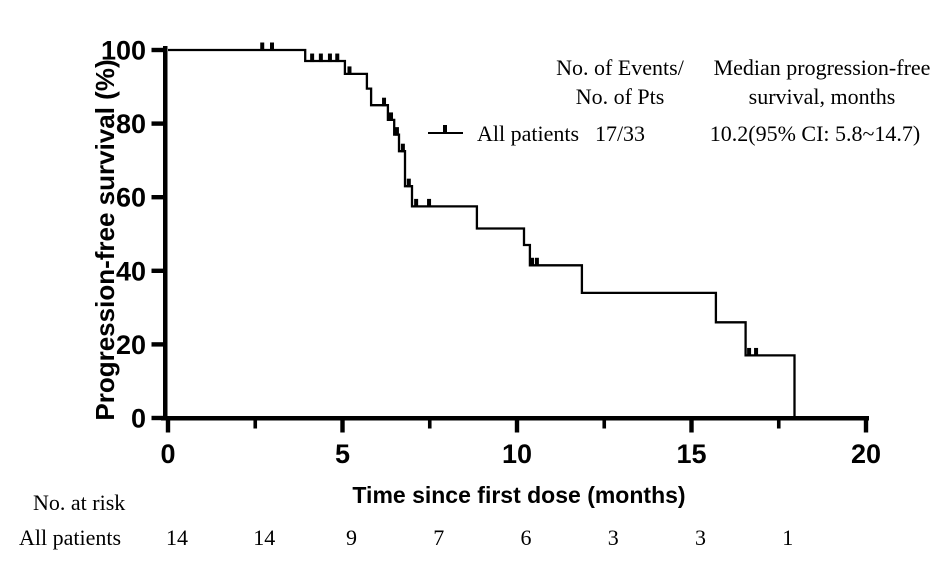 This screenshot has width=931, height=586. Describe the element at coordinates (165, 233) in the screenshot. I see `y-axis-spine` at that location.